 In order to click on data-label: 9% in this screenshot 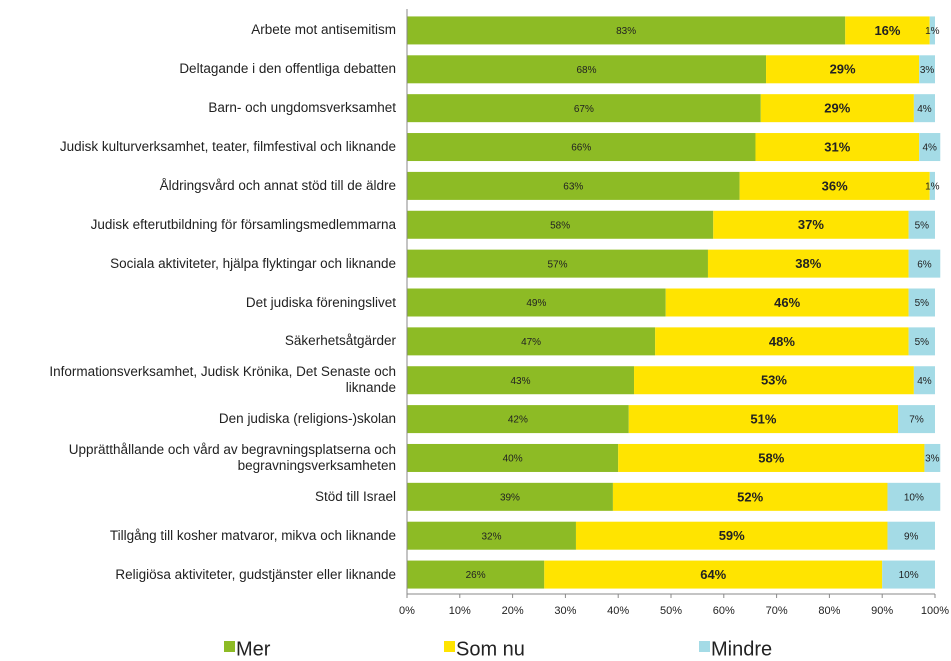, I will do `click(911, 536)`.